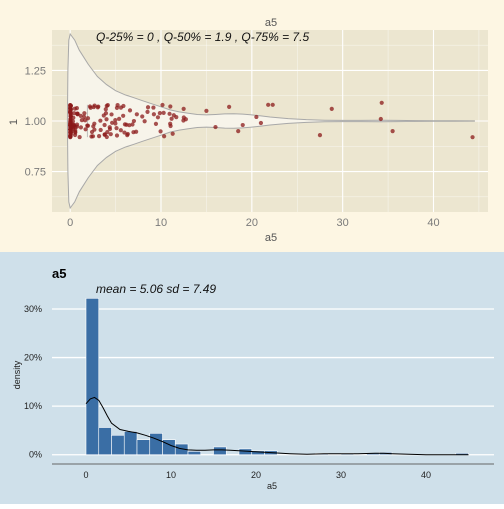 Image resolution: width=504 pixels, height=509 pixels. Describe the element at coordinates (33, 382) in the screenshot. I see `y-tick-labels: 0% 10% 20% 30%` at that location.